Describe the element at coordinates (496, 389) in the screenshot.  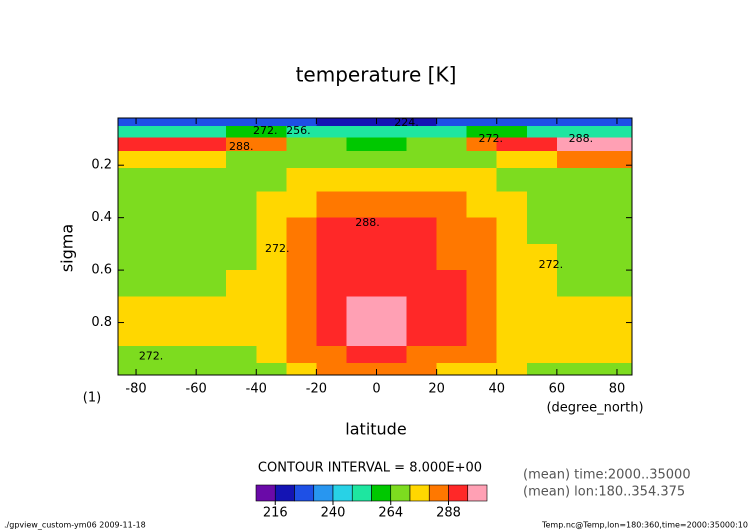
I see `x-tick-label: 40` at that location.